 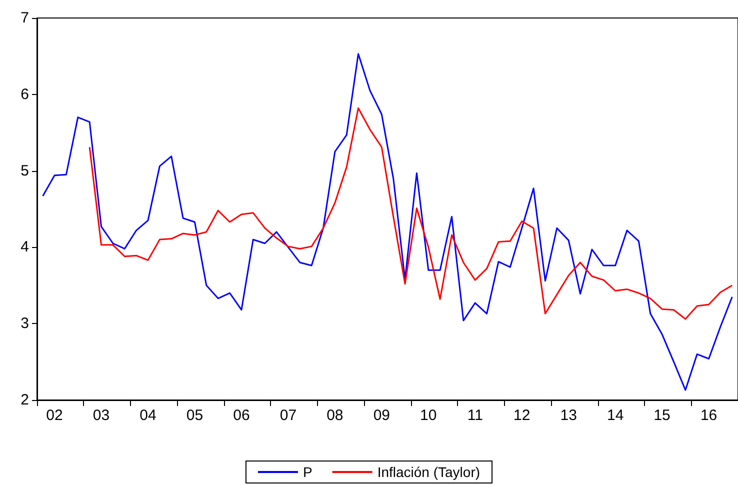 What do you see at coordinates (615, 415) in the screenshot?
I see `x-tick-label: 14` at bounding box center [615, 415].